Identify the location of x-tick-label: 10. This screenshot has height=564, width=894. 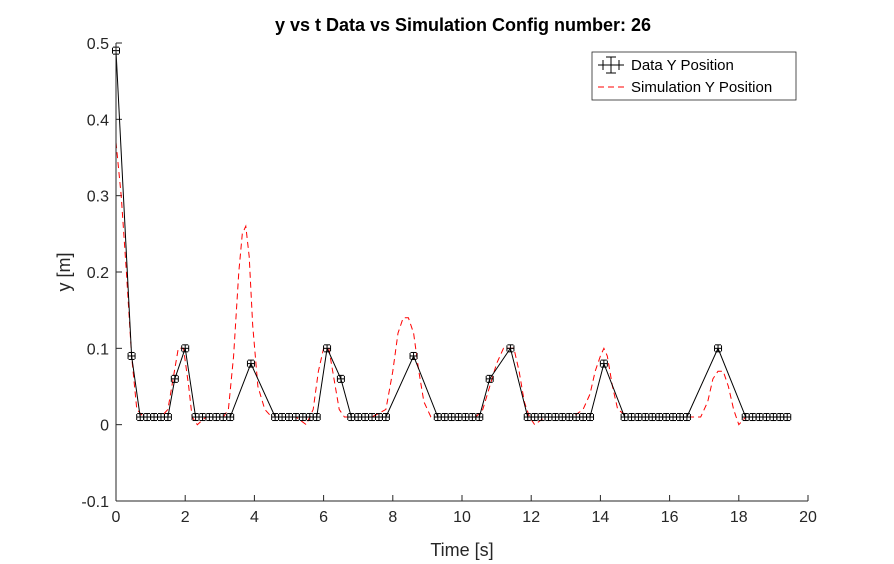
(462, 517).